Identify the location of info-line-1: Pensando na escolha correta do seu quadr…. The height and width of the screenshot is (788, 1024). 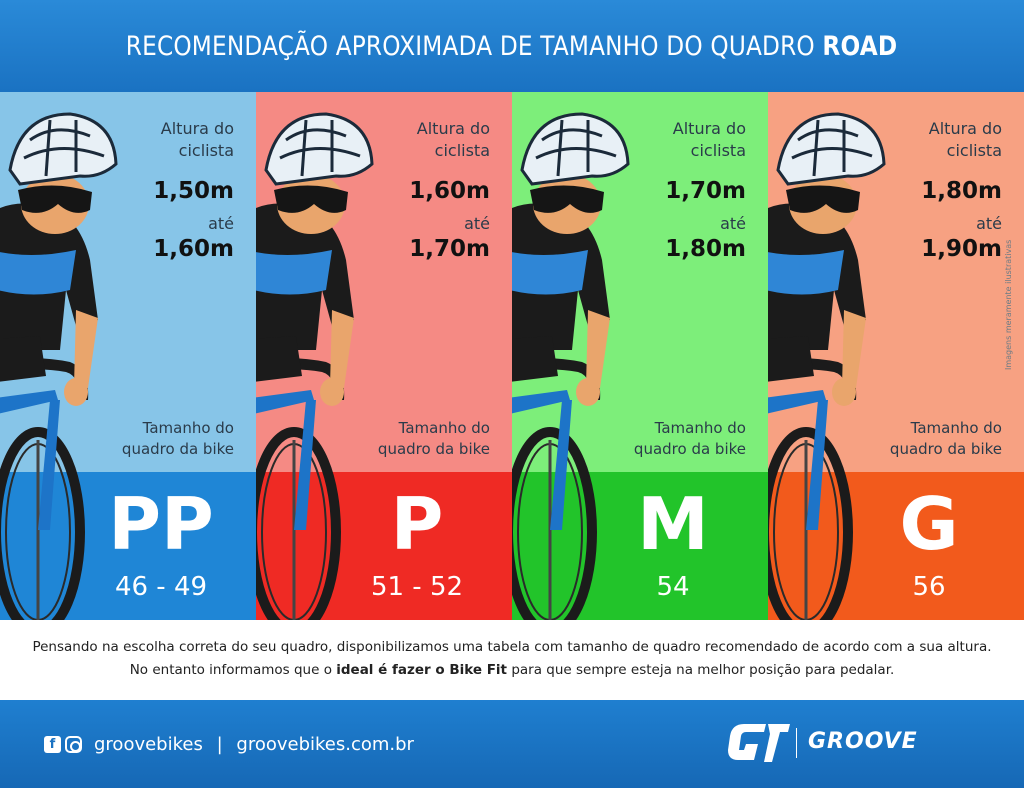
(512, 647).